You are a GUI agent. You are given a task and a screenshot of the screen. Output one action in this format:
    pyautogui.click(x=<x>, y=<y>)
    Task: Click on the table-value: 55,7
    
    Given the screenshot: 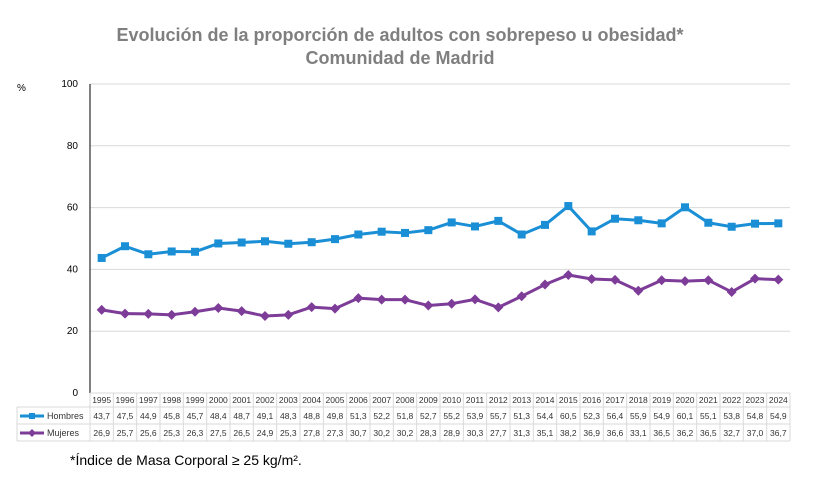 What is the action you would take?
    pyautogui.click(x=498, y=416)
    